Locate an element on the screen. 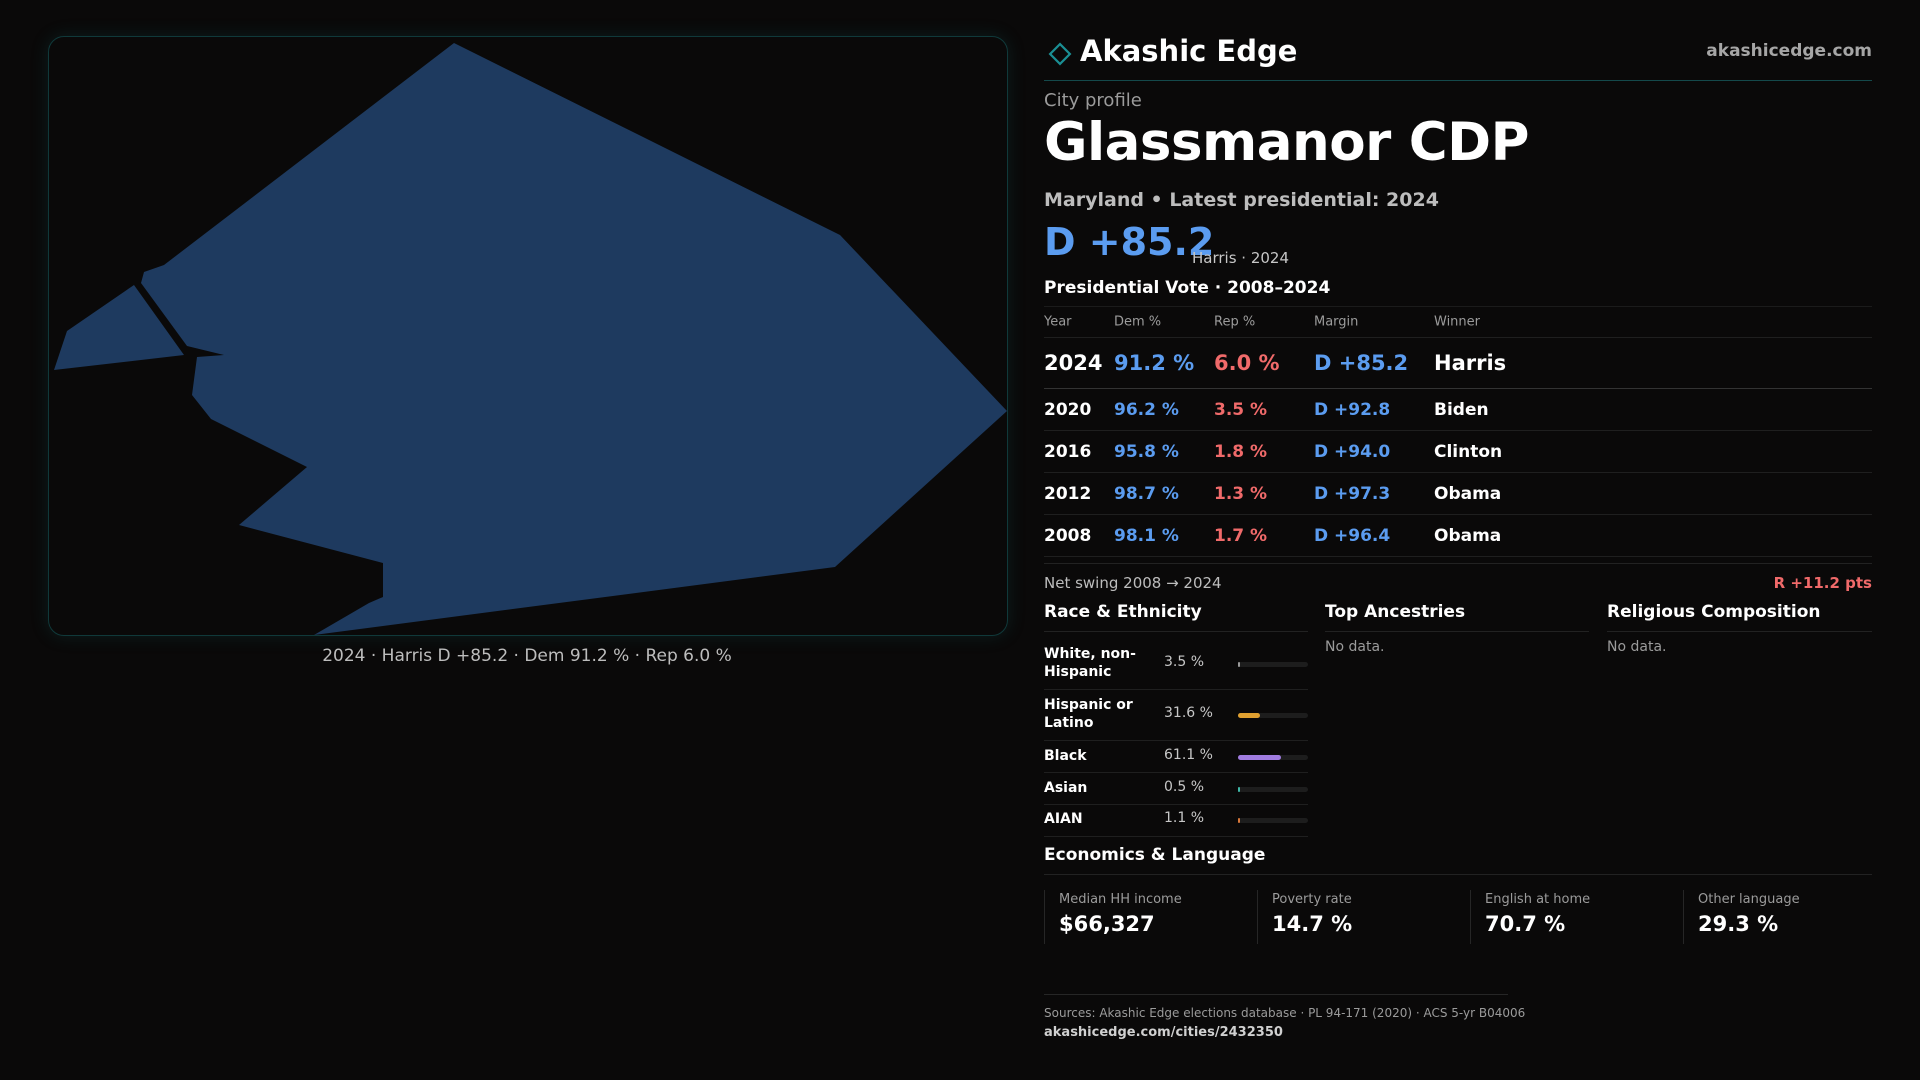  religion-empty: No data. is located at coordinates (1637, 647).